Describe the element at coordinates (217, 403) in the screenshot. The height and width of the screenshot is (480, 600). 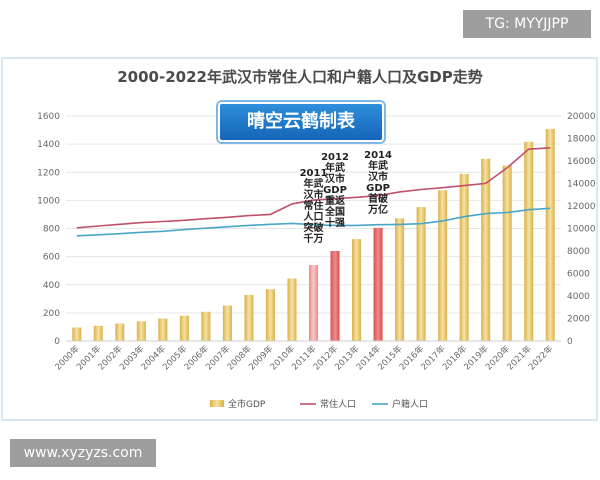
I see `legend-swatch-gdp` at that location.